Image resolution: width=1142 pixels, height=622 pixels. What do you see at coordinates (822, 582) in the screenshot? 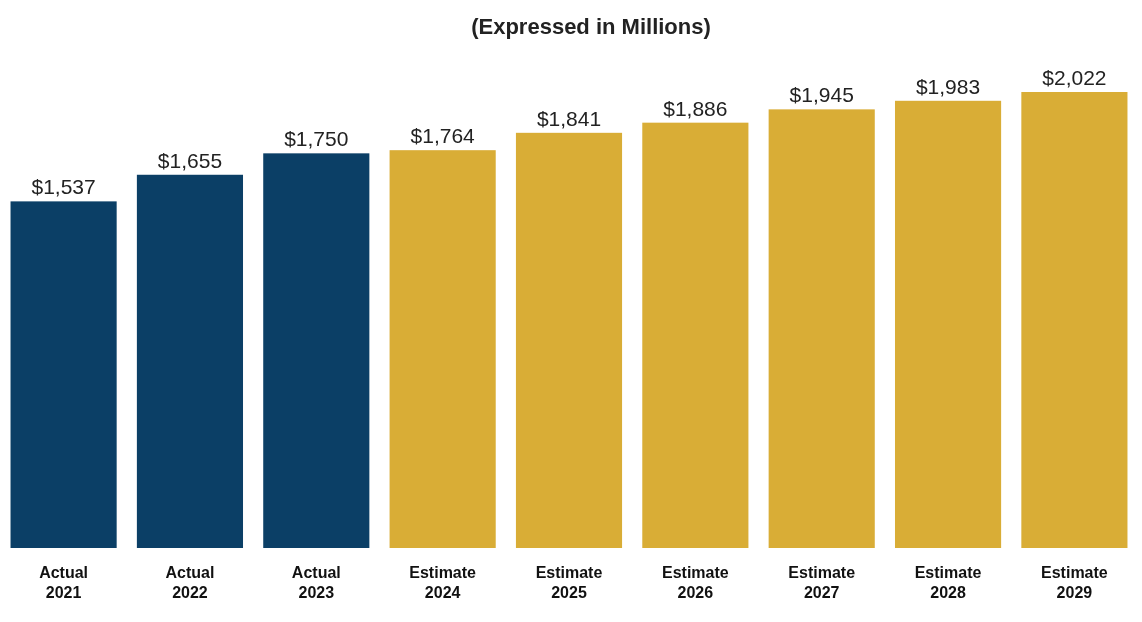
I see `x-tick-label: Estimate 2027` at bounding box center [822, 582].